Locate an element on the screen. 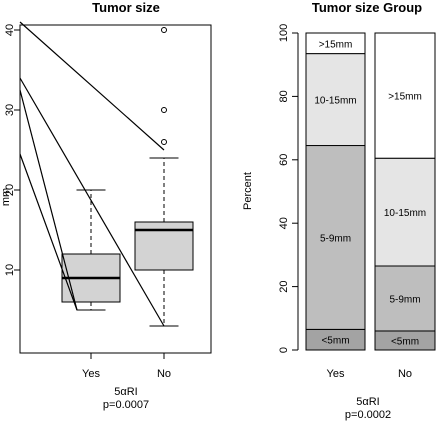  stacked-x-label: 5αRI is located at coordinates (367, 402).